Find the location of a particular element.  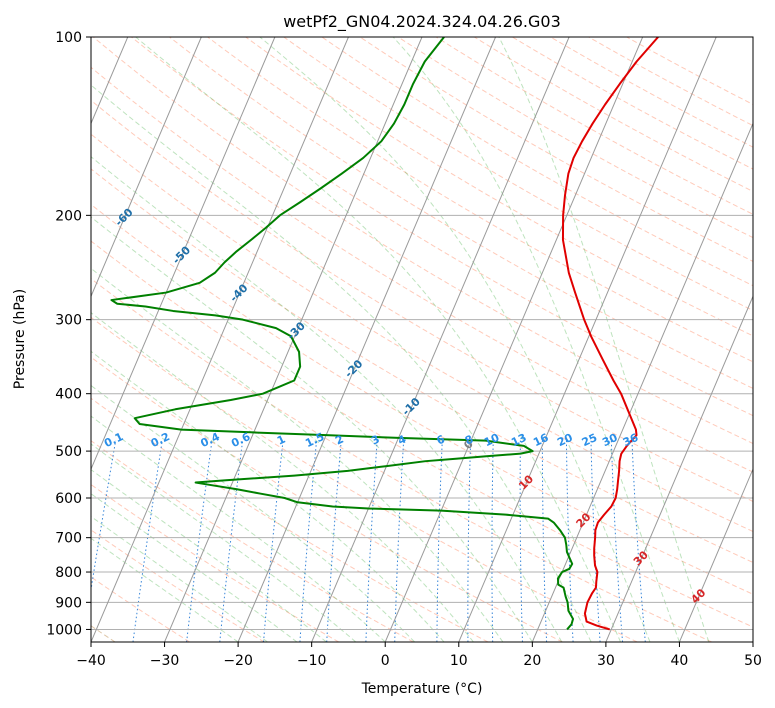

x-tick-label: −10 is located at coordinates (312, 661).